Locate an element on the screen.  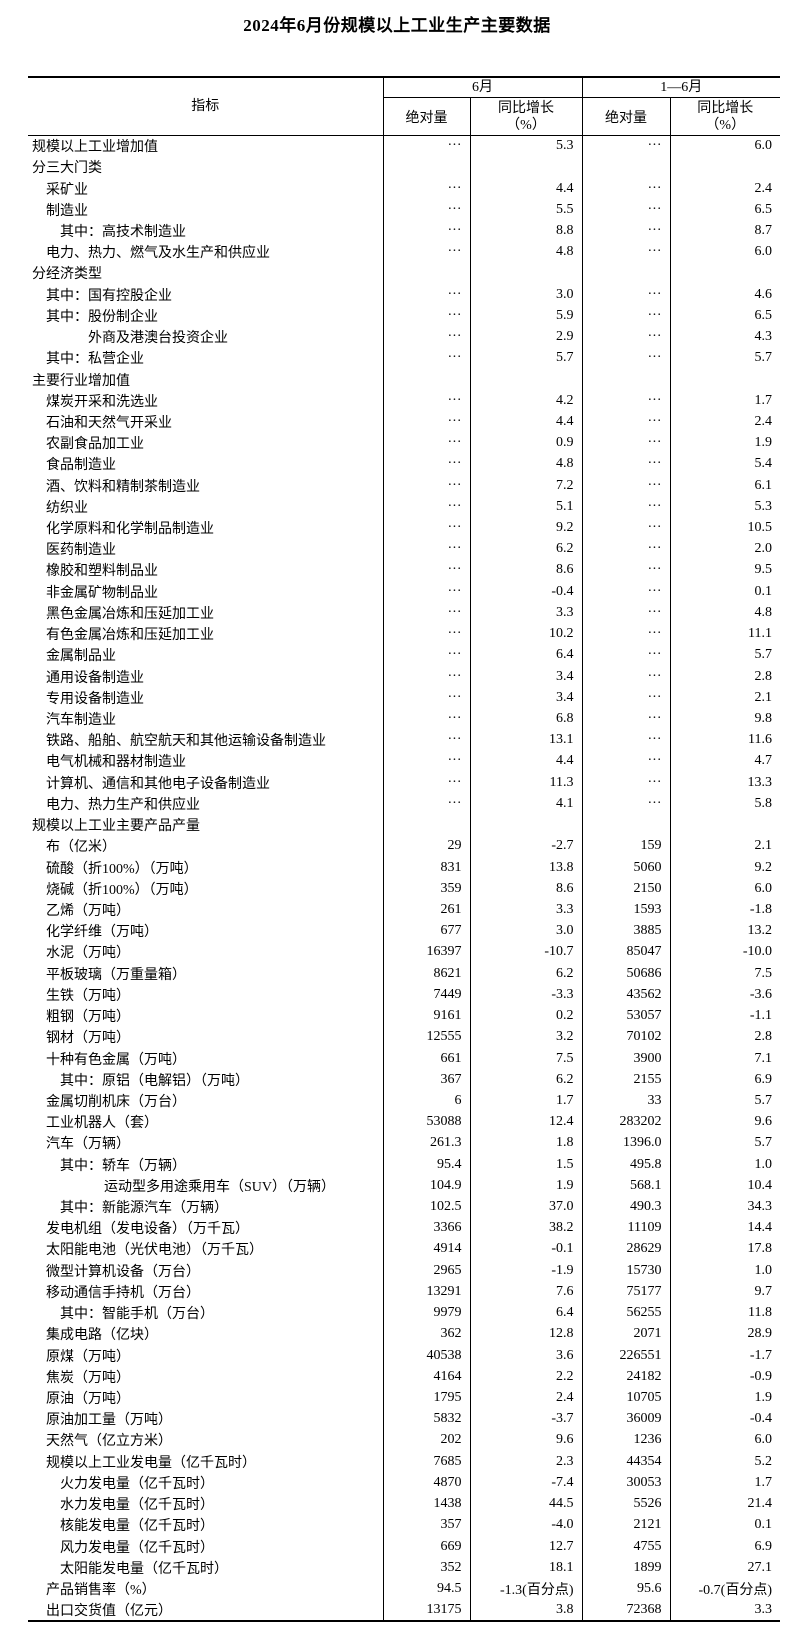
indicator-label: 发电机组（发电设备）（万千瓦） is located at coordinates (147, 1230).